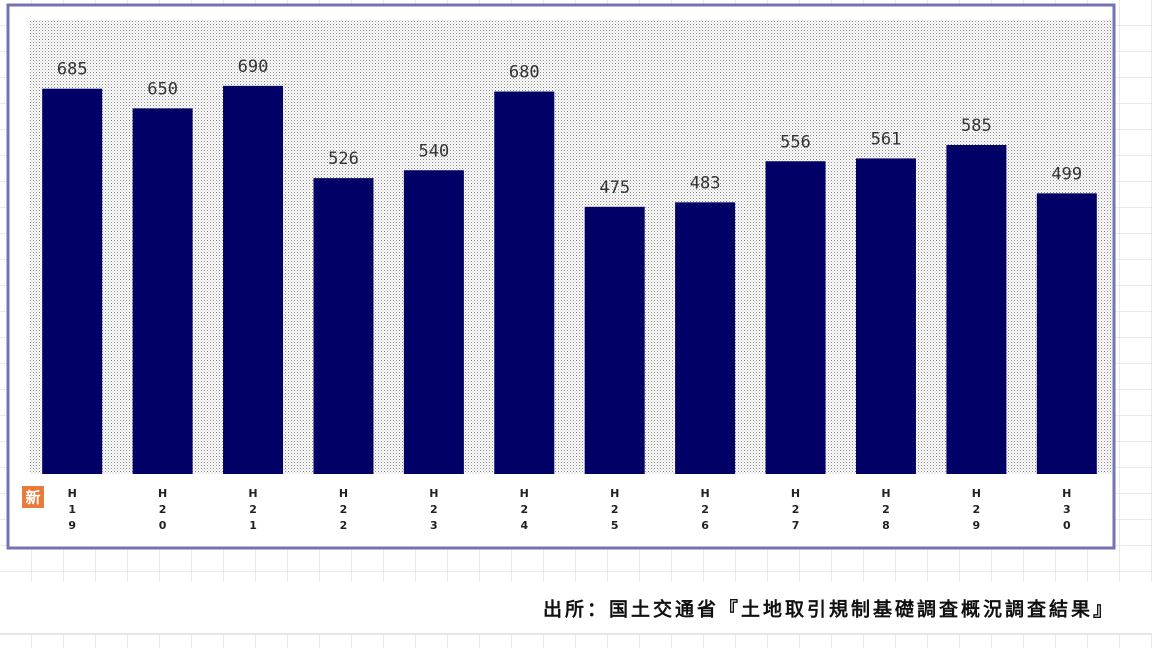  What do you see at coordinates (885, 511) in the screenshot?
I see `x-tick-label: H28` at bounding box center [885, 511].